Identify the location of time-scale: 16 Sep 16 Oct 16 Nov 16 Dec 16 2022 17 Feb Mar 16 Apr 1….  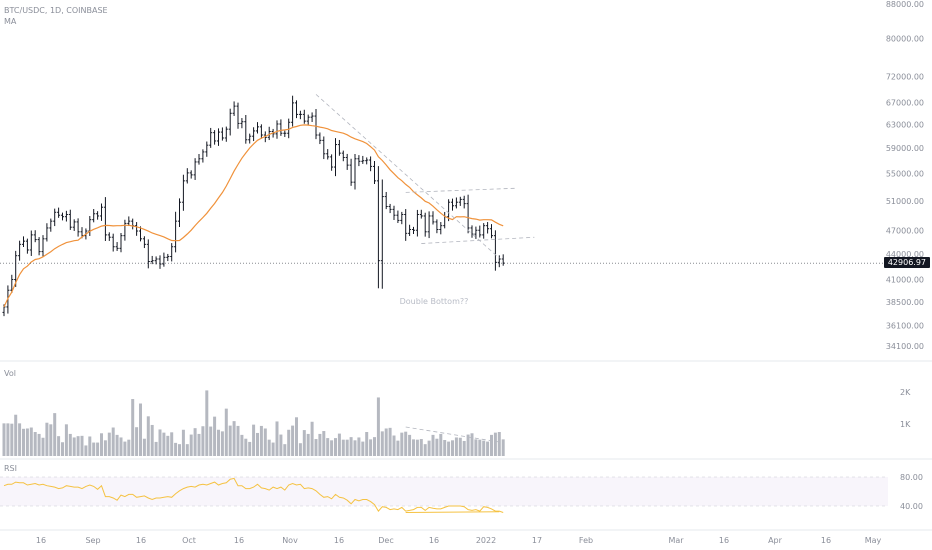
(466, 537).